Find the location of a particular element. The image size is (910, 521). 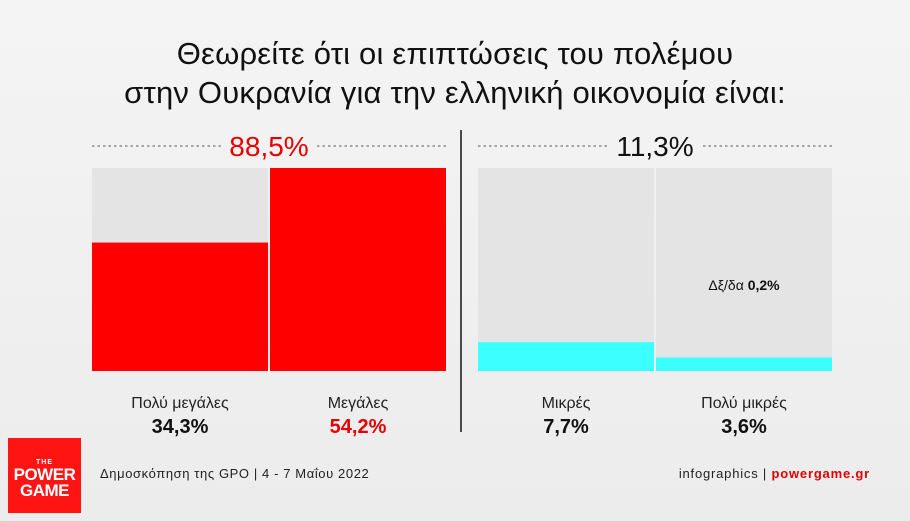

bar-category-label: Μεγάλες is located at coordinates (358, 403).